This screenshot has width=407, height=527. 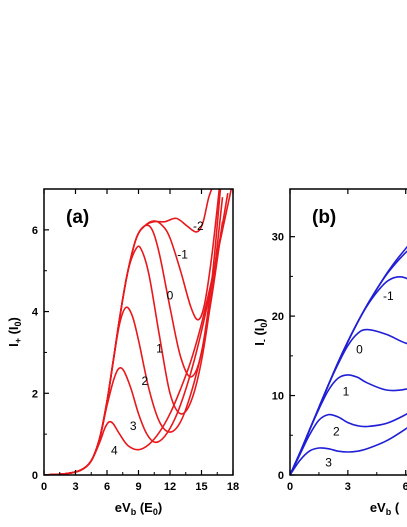 What do you see at coordinates (233, 487) in the screenshot?
I see `x-tick-label: 18` at bounding box center [233, 487].